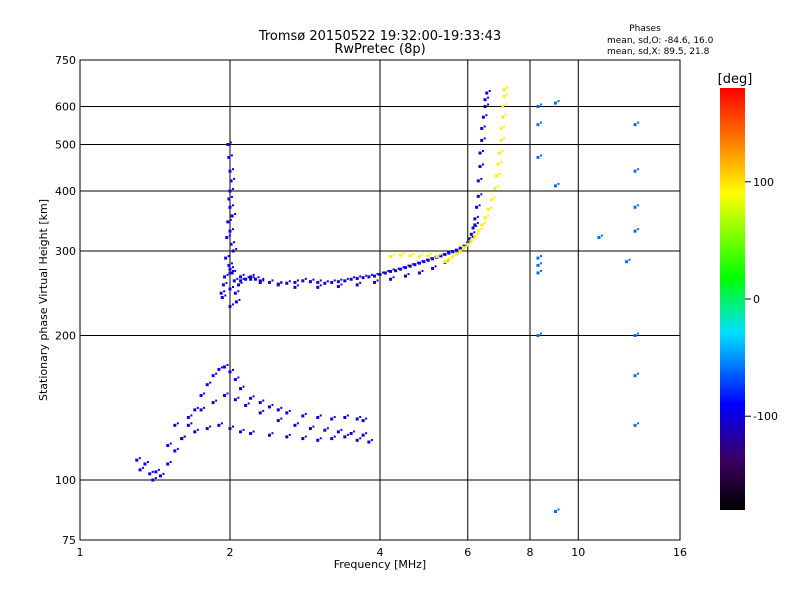  I want to click on y-tick-label: 500, so click(65, 145).